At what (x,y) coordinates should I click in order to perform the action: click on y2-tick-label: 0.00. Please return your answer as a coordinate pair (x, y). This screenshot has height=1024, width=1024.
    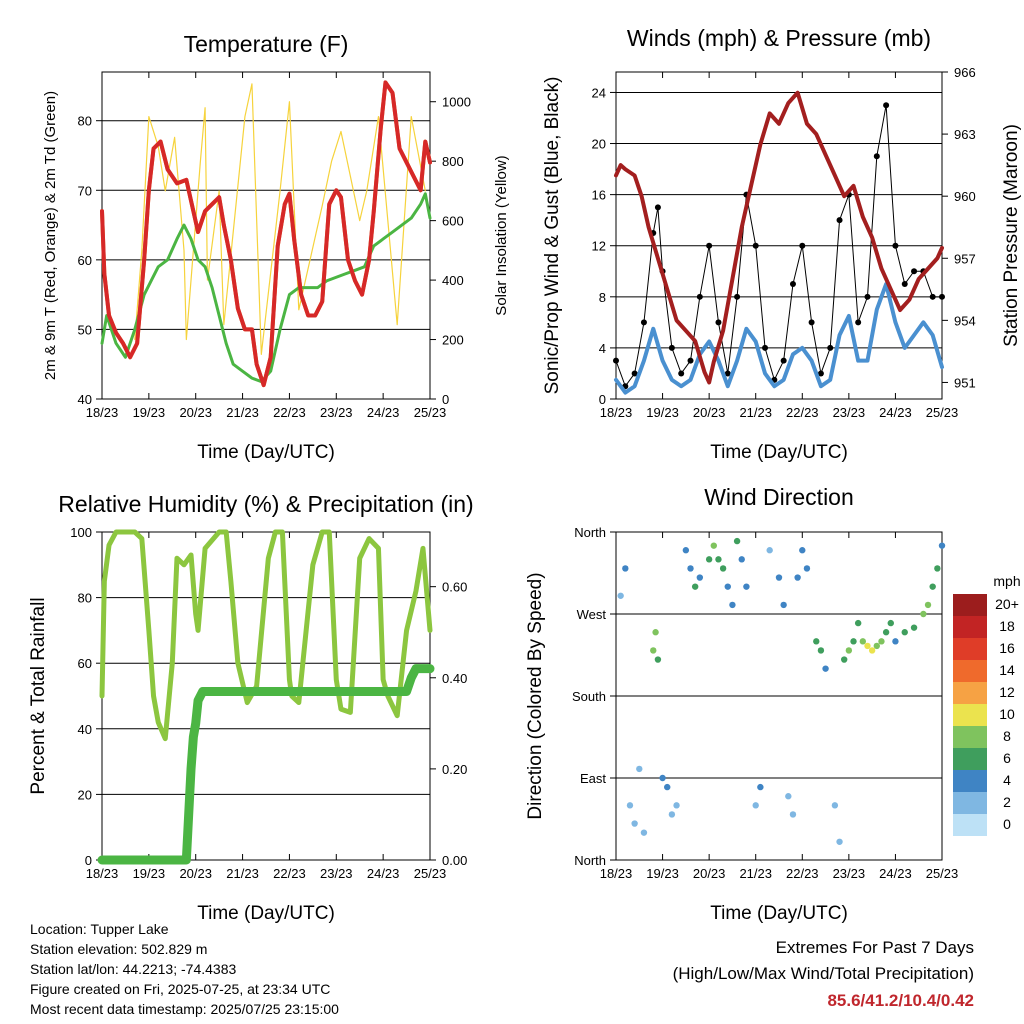
    Looking at the image, I should click on (454, 860).